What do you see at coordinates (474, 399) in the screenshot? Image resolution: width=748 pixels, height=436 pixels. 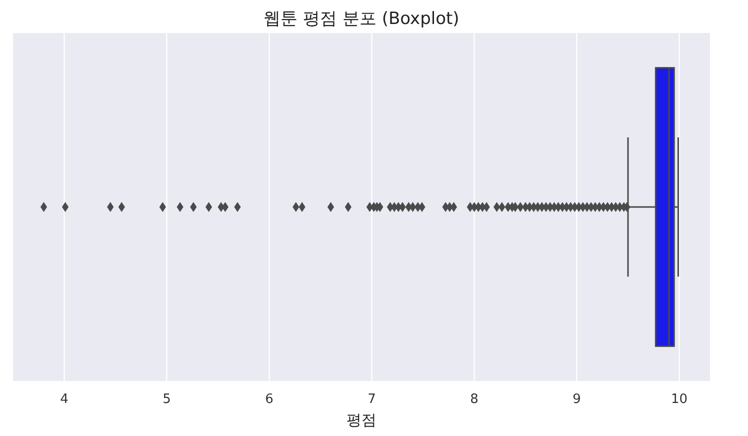 I see `x-tick-label: 8` at bounding box center [474, 399].